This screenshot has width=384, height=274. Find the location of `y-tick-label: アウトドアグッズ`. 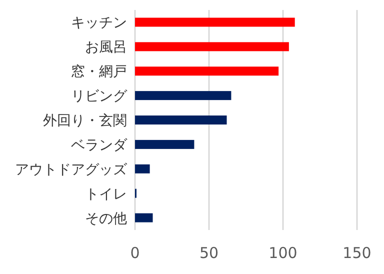

y-tick-label: アウトドアグッズ is located at coordinates (71, 170).